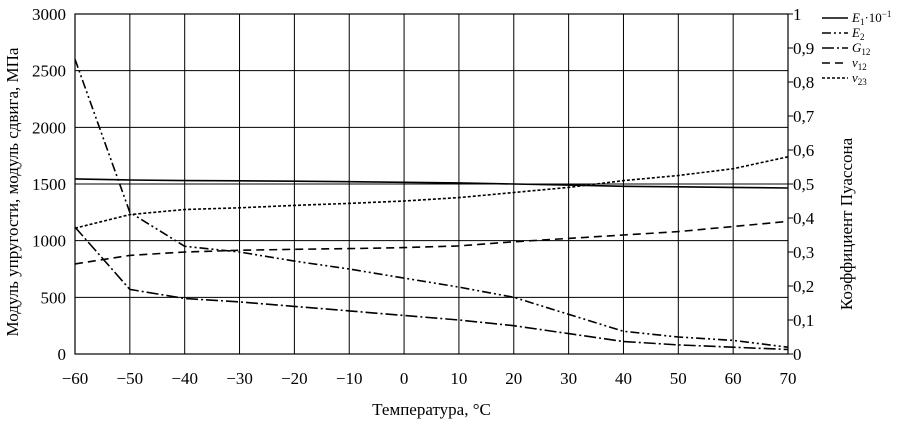 This screenshot has height=422, width=903. What do you see at coordinates (75, 378) in the screenshot?
I see `x-tick-label: −60` at bounding box center [75, 378].